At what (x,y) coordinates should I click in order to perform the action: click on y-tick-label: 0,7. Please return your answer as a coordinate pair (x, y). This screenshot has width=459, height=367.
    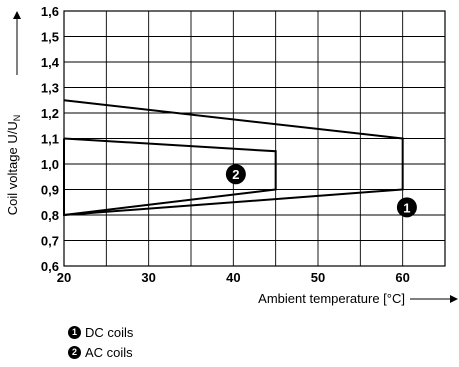
    Looking at the image, I should click on (50, 241).